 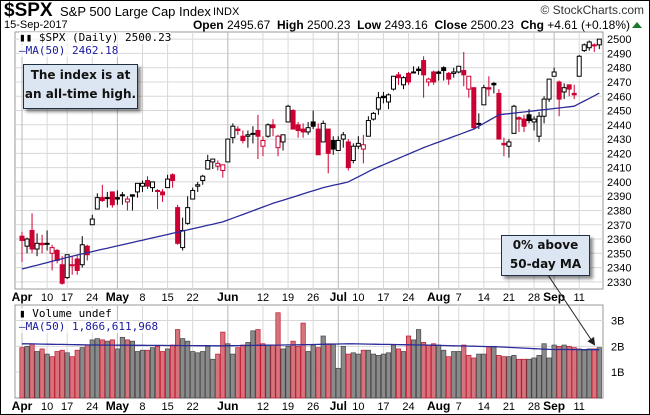 I want to click on y-tick-label: 2430, so click(x=619, y=140).